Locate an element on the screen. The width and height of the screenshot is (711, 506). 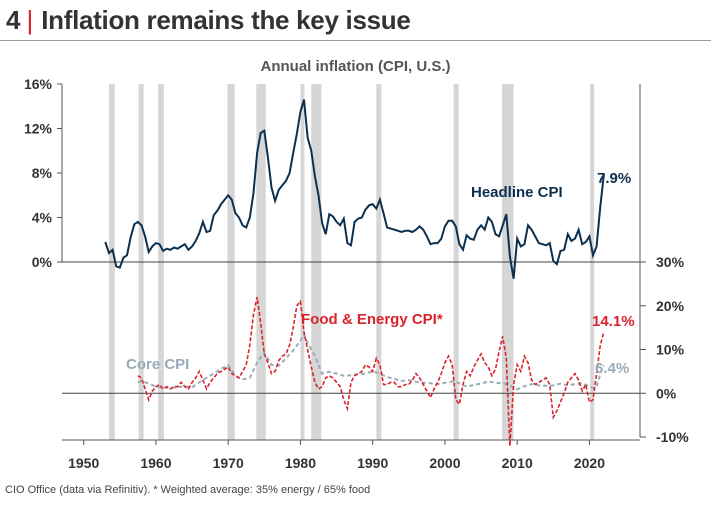
slide-number: 4 is located at coordinates (13, 19).